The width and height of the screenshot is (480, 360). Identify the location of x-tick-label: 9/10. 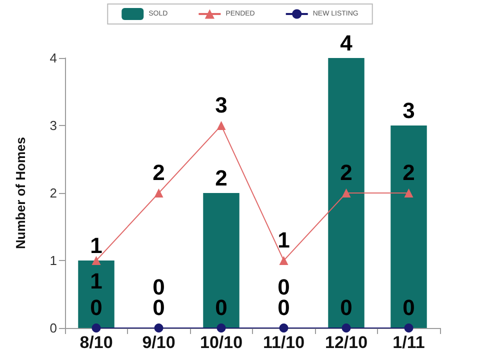
(159, 342).